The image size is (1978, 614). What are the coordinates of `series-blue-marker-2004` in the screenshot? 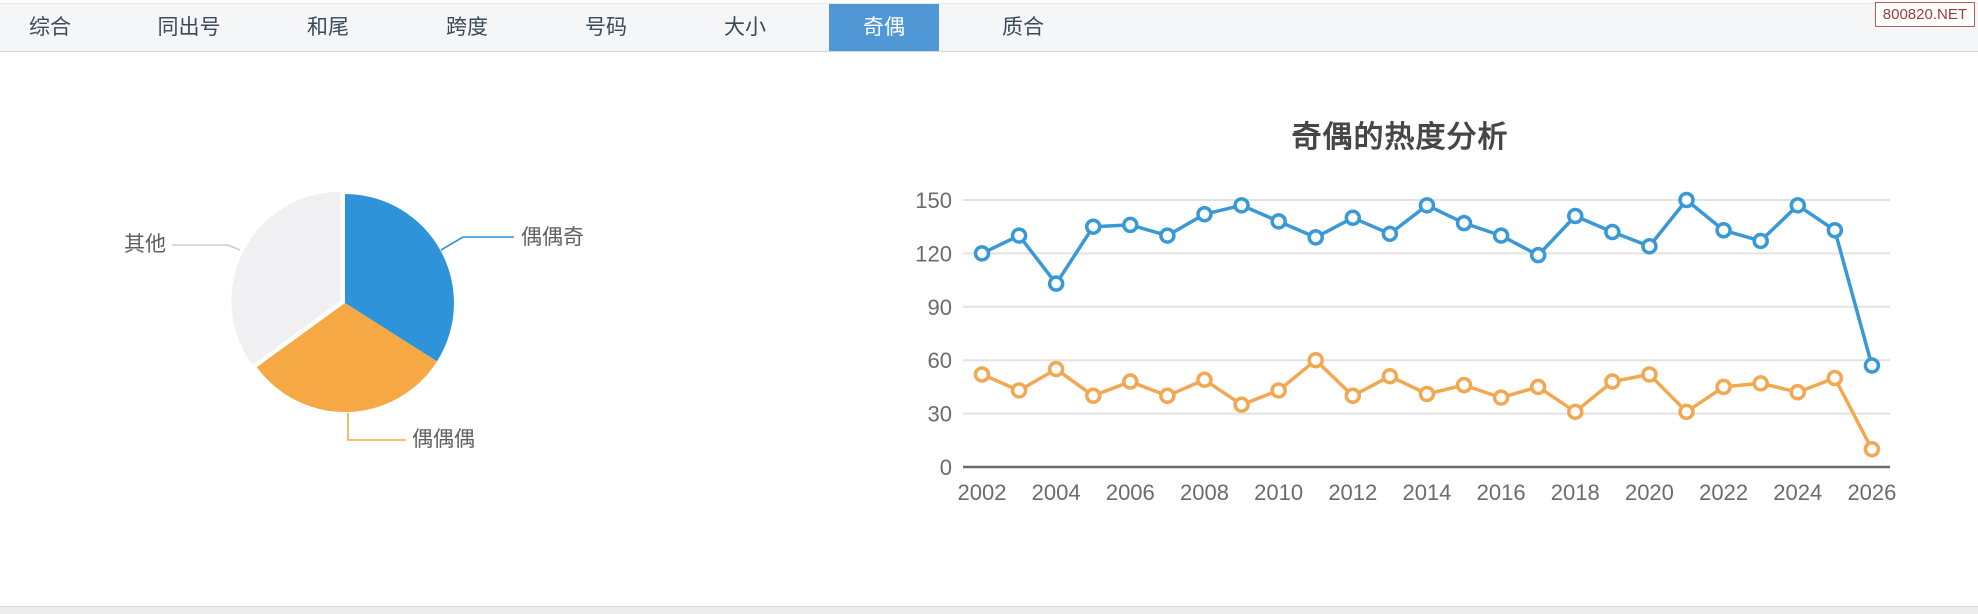 It's located at (1056, 283).